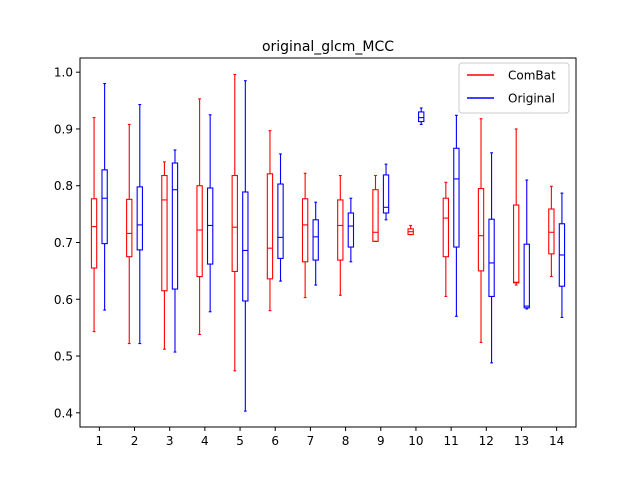 The width and height of the screenshot is (640, 480). What do you see at coordinates (205, 441) in the screenshot?
I see `x-tick-label: 4` at bounding box center [205, 441].